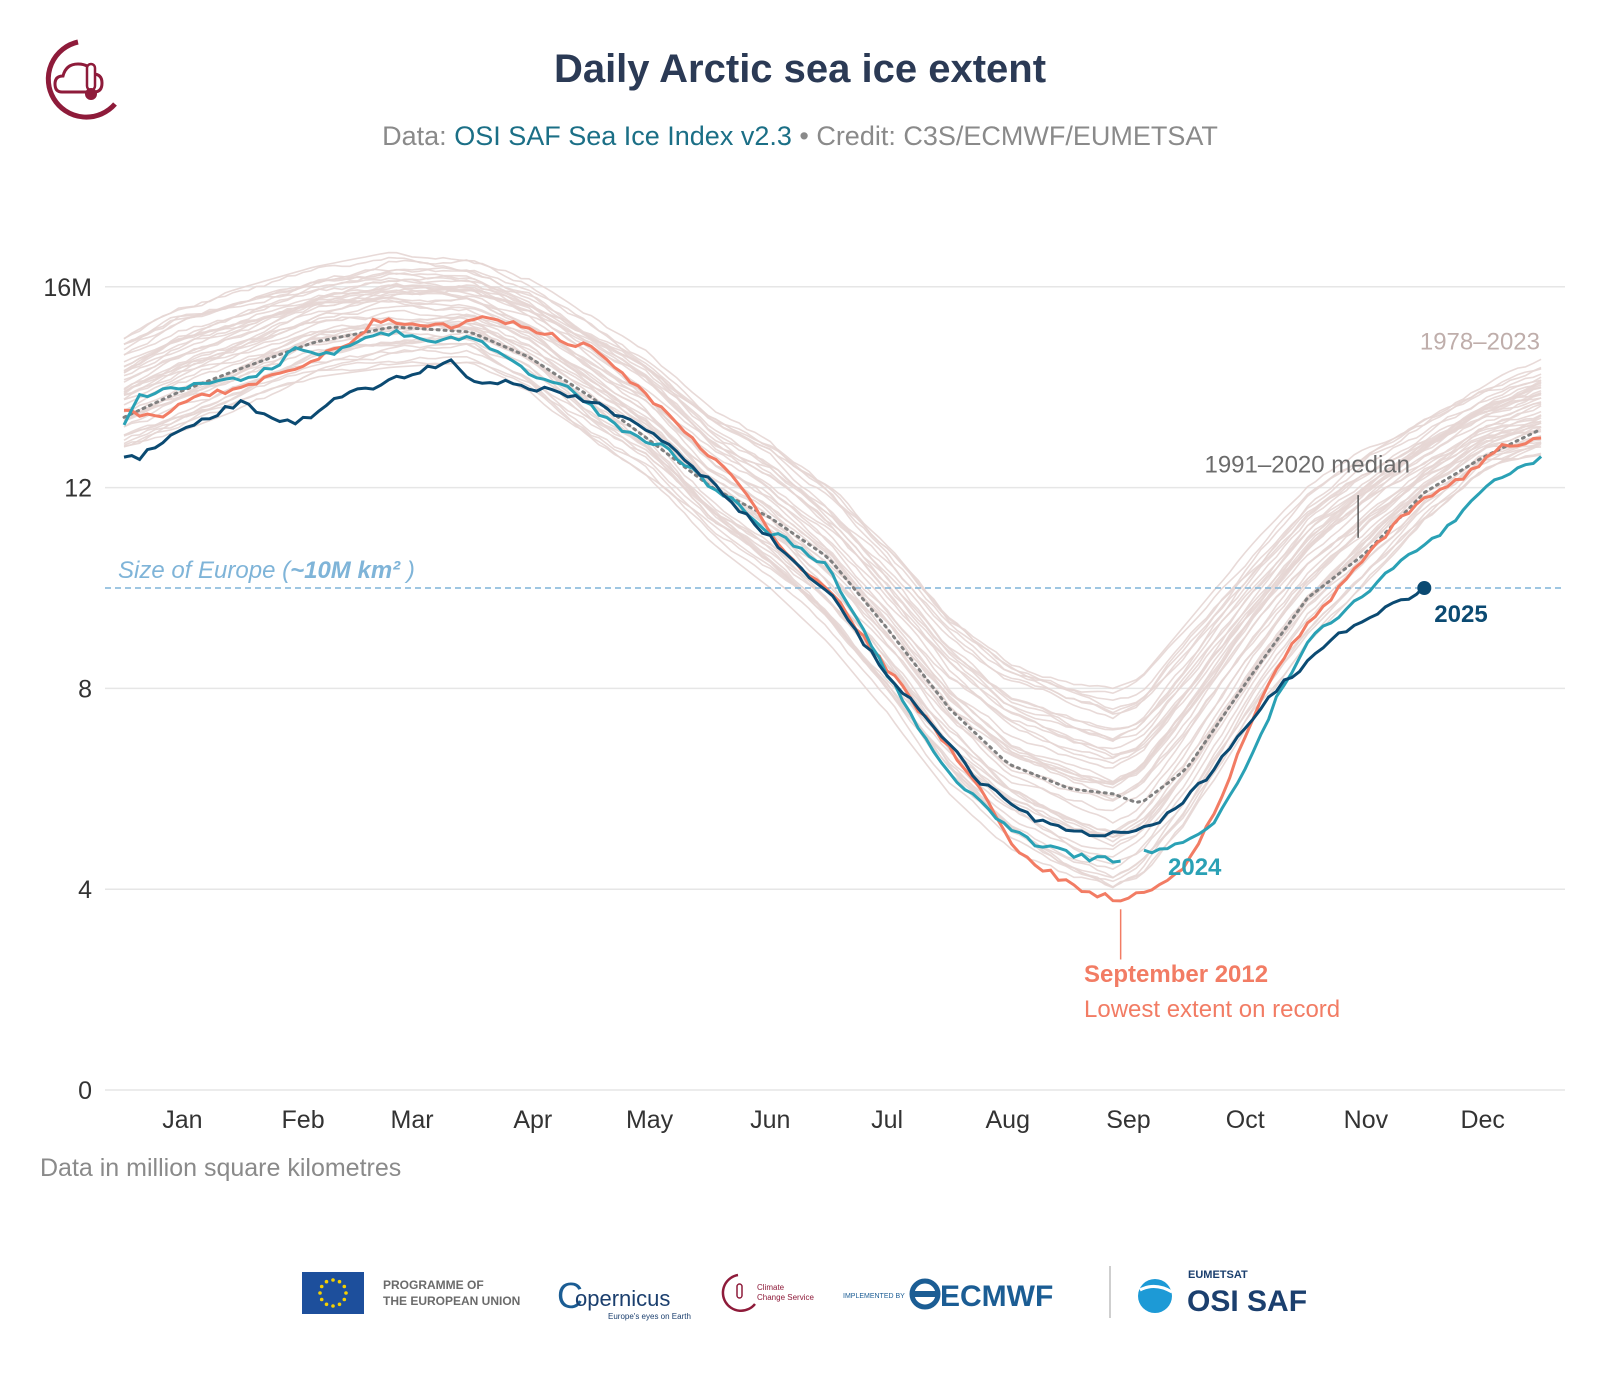  Describe the element at coordinates (650, 1120) in the screenshot. I see `x-tick-label-may: May` at that location.